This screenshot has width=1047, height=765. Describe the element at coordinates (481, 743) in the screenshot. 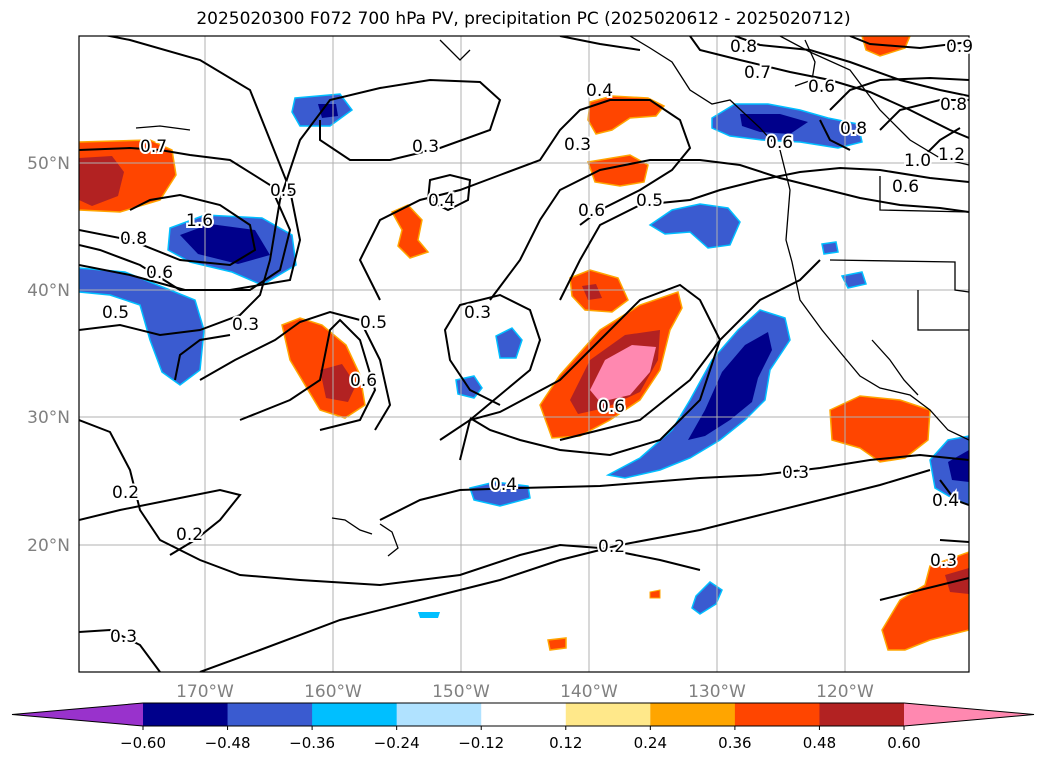

I see `colorbar-tick-label: −0.12` at that location.